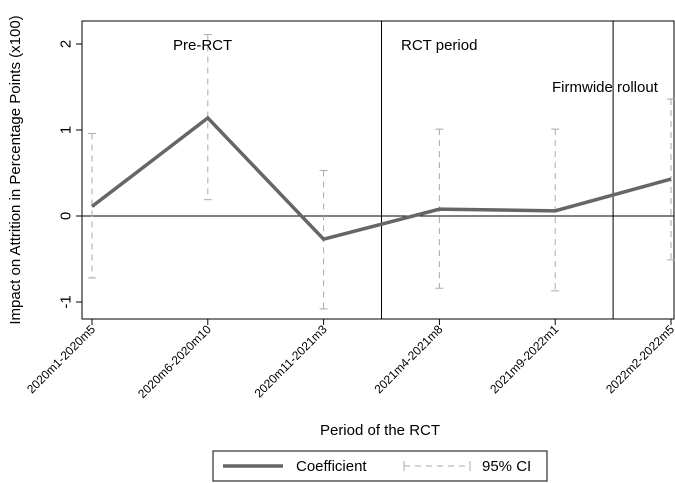 The height and width of the screenshot is (483, 675). I want to click on y-tick-label: 0, so click(66, 216).